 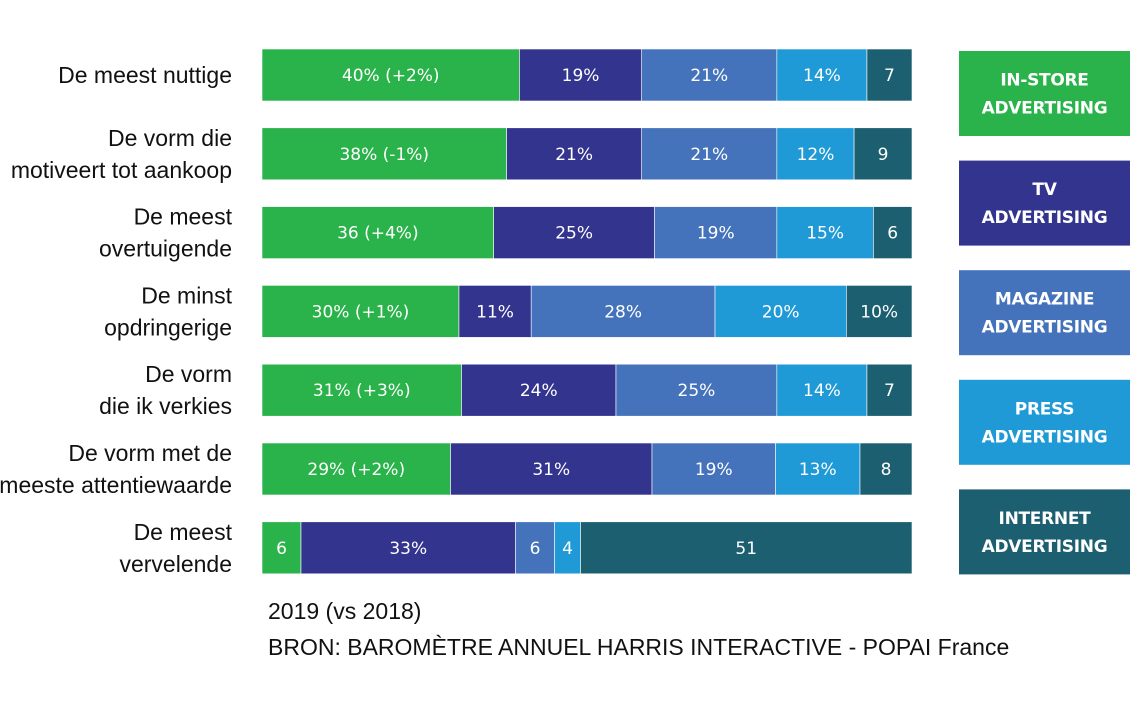 What do you see at coordinates (175, 548) in the screenshot?
I see `row-label: De meest vervelende` at bounding box center [175, 548].